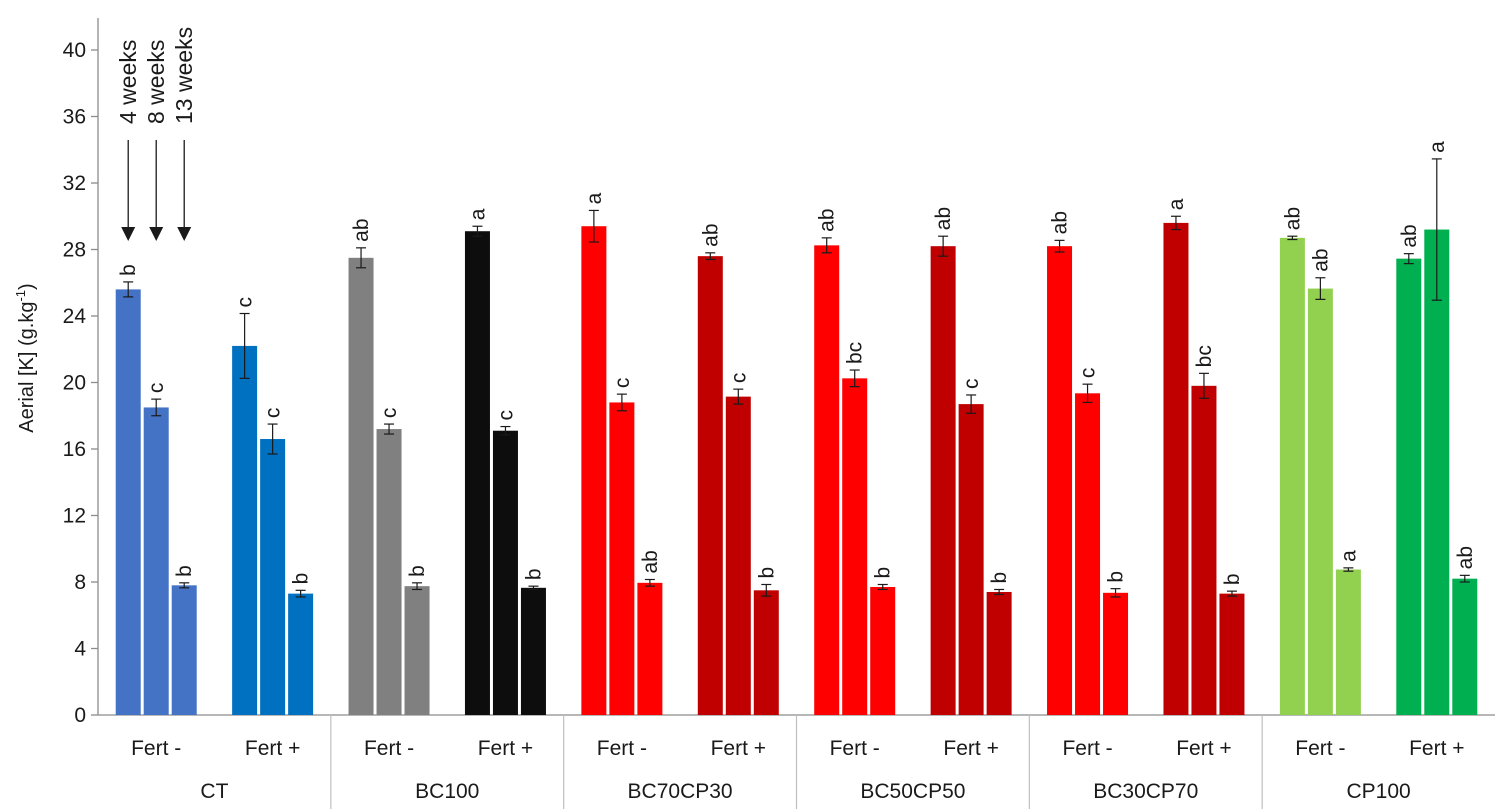 The width and height of the screenshot is (1495, 809). What do you see at coordinates (74, 449) in the screenshot?
I see `y-tick-label: 16` at bounding box center [74, 449].